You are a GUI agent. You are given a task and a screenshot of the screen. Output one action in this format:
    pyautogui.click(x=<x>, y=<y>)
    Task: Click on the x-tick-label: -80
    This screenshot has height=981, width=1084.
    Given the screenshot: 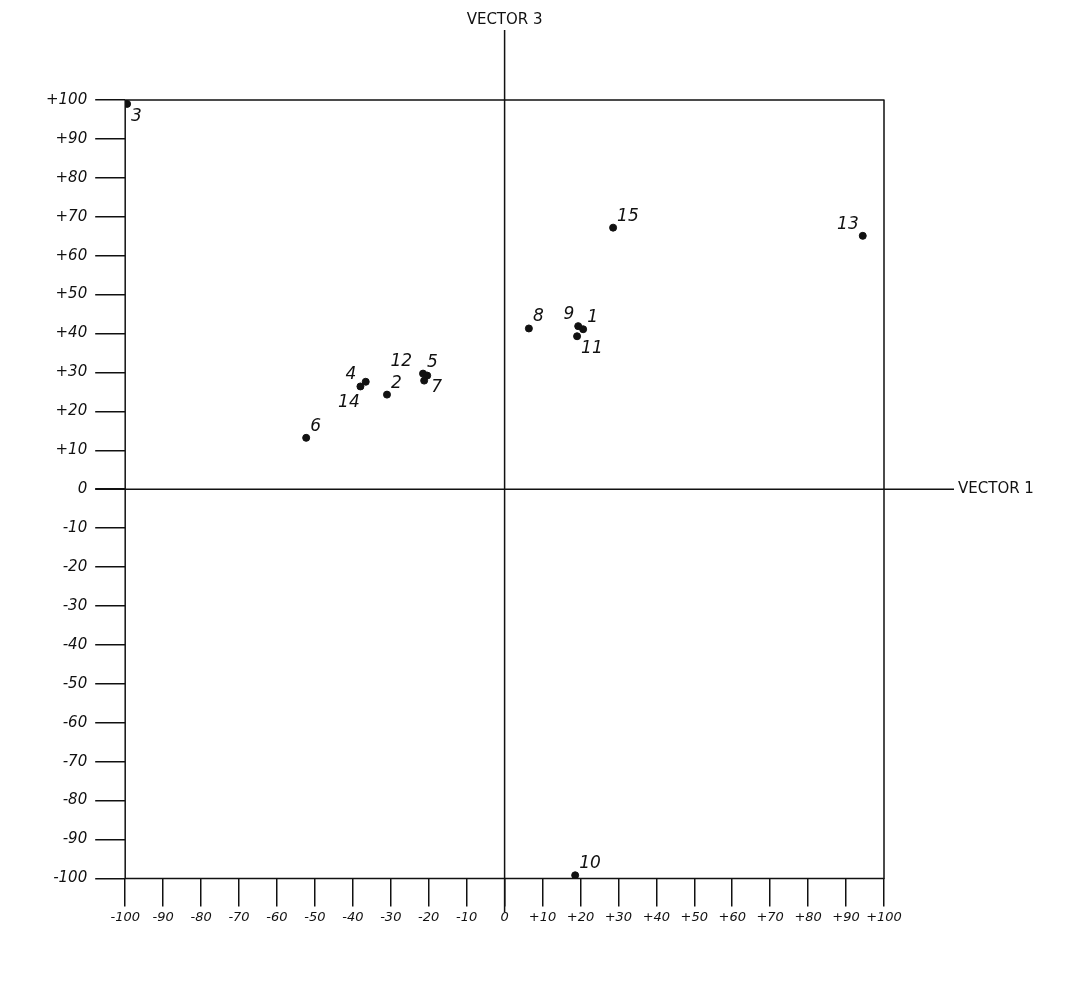 What is the action you would take?
    pyautogui.click(x=201, y=916)
    